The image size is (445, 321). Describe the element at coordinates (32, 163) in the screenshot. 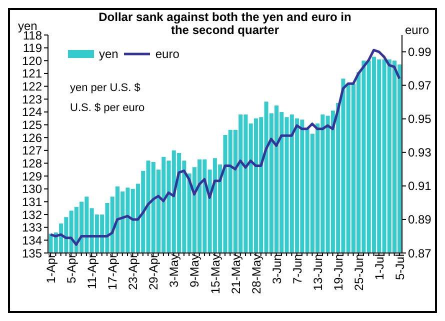

I see `y-tick-label: 128` at that location.